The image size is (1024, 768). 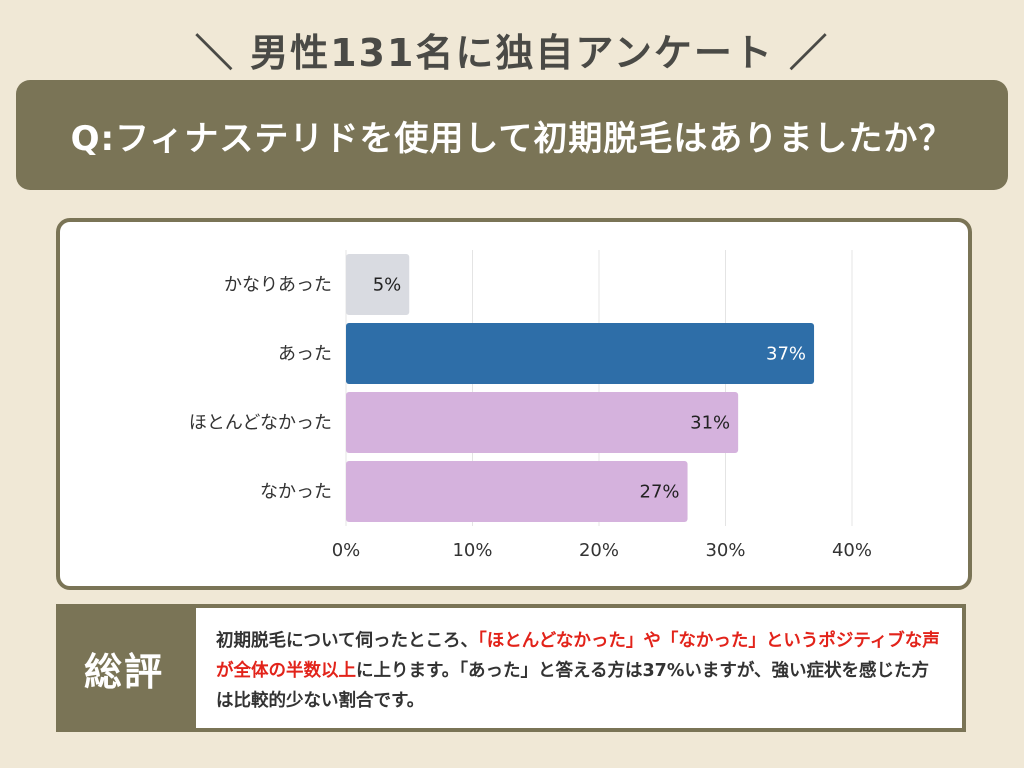 I want to click on summary-highlight-1: 「ほとんどなかった」, so click(x=560, y=641).